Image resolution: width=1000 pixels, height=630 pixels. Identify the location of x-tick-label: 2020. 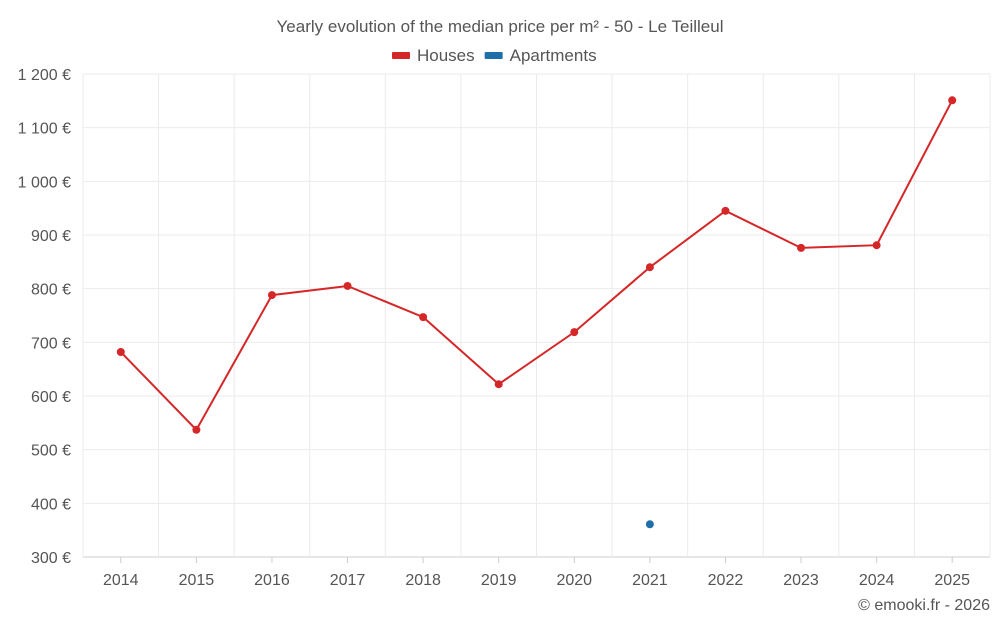
(574, 580).